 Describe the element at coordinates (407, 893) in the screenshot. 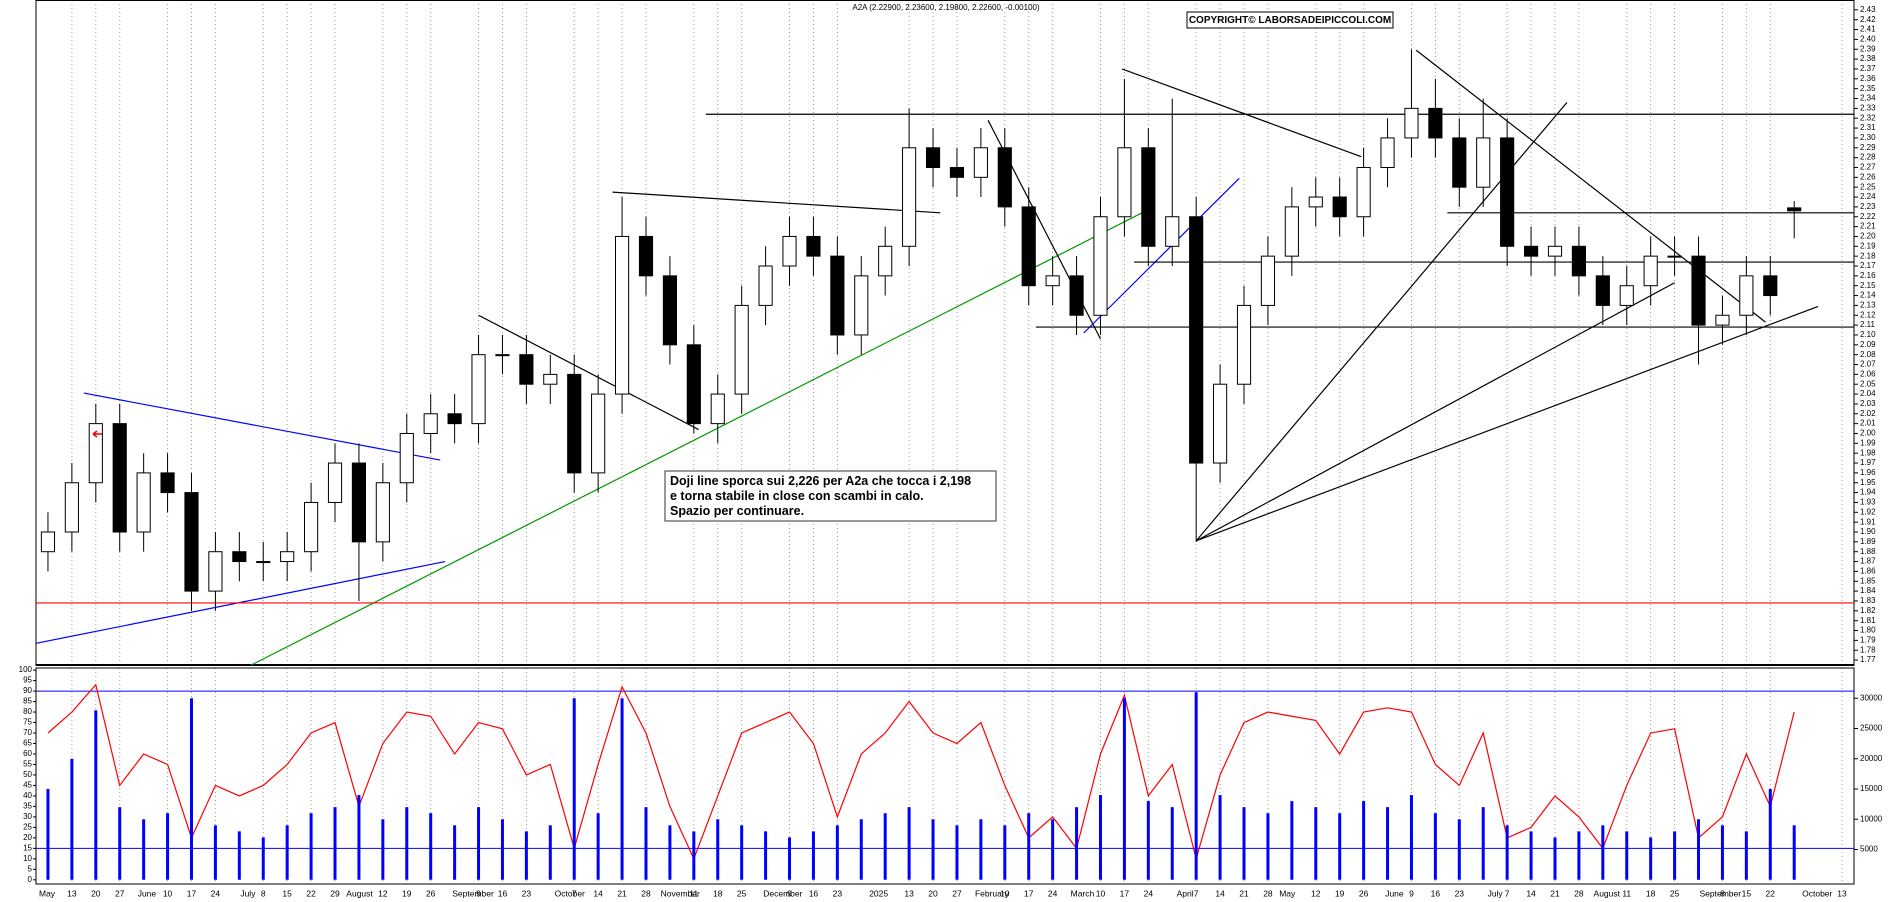

I see `x-tick-label: 19` at that location.